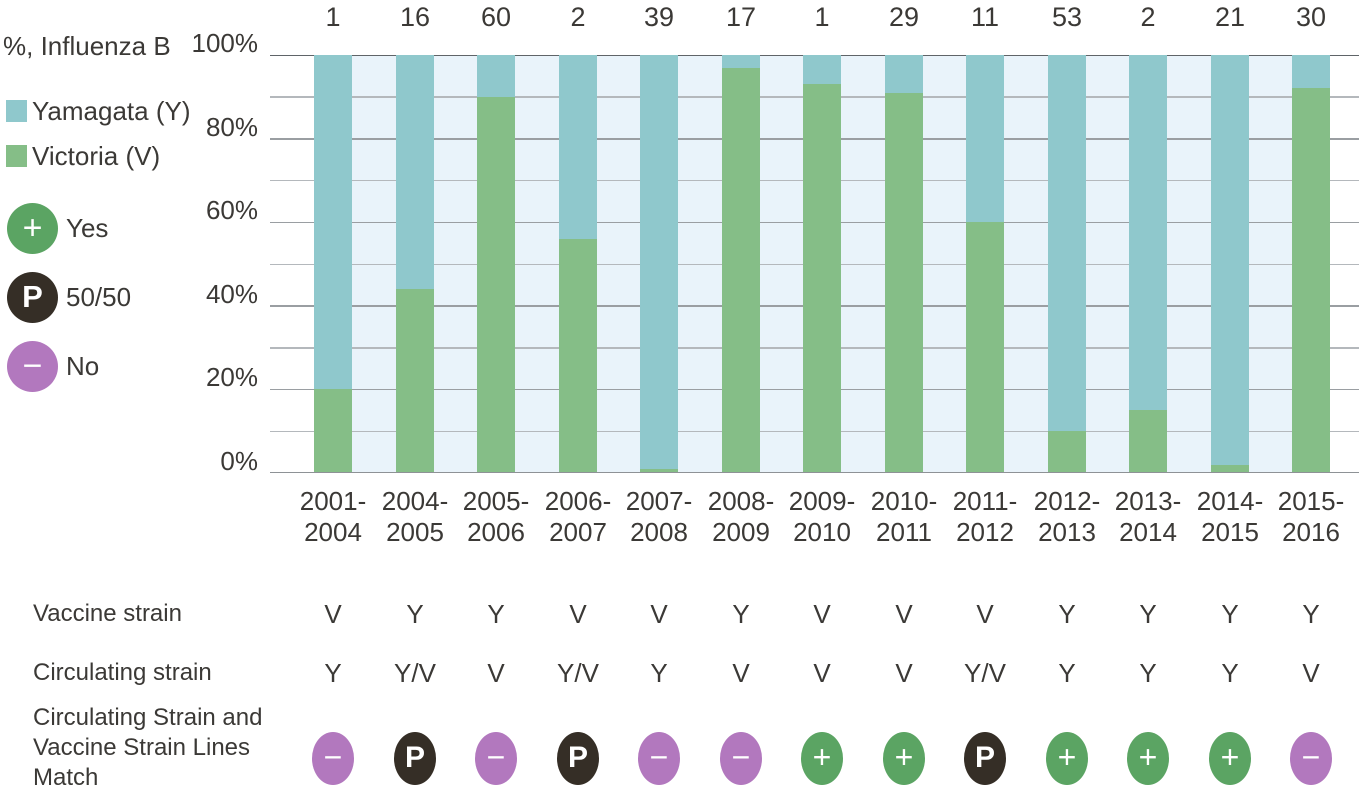 This screenshot has width=1359, height=800. Describe the element at coordinates (415, 516) in the screenshot. I see `x-category-label: 2004- 2005` at that location.